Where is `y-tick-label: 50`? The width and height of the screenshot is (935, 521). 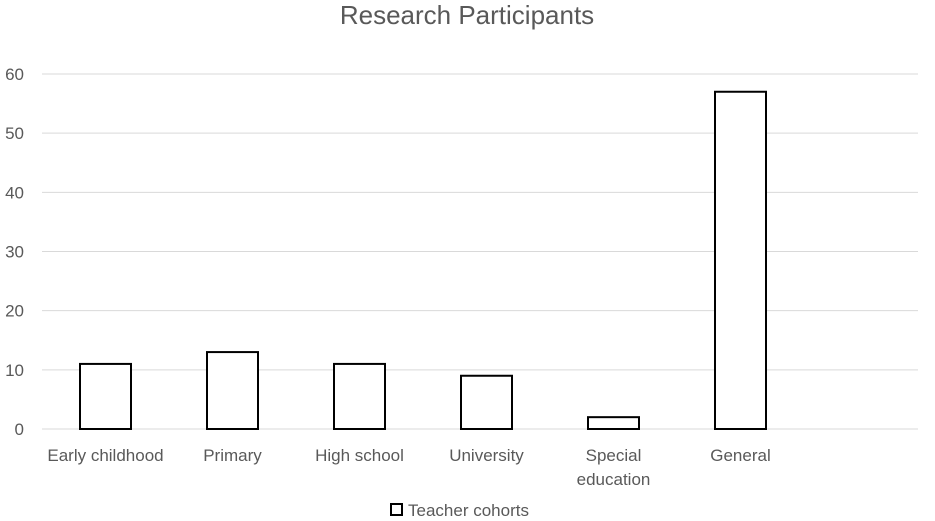 y-tick-label: 50 is located at coordinates (14, 133).